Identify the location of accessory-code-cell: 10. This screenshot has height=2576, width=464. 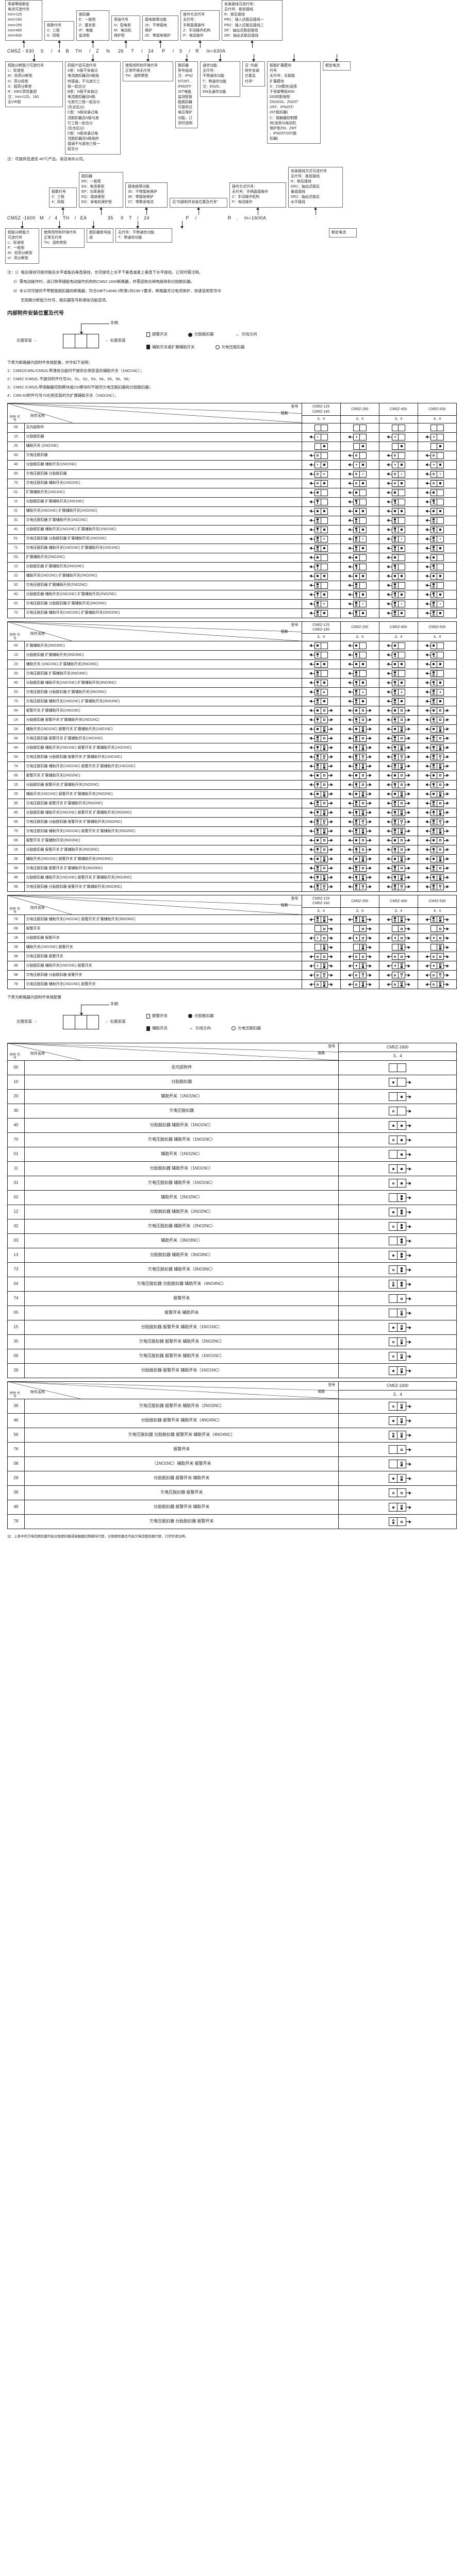
(16, 437).